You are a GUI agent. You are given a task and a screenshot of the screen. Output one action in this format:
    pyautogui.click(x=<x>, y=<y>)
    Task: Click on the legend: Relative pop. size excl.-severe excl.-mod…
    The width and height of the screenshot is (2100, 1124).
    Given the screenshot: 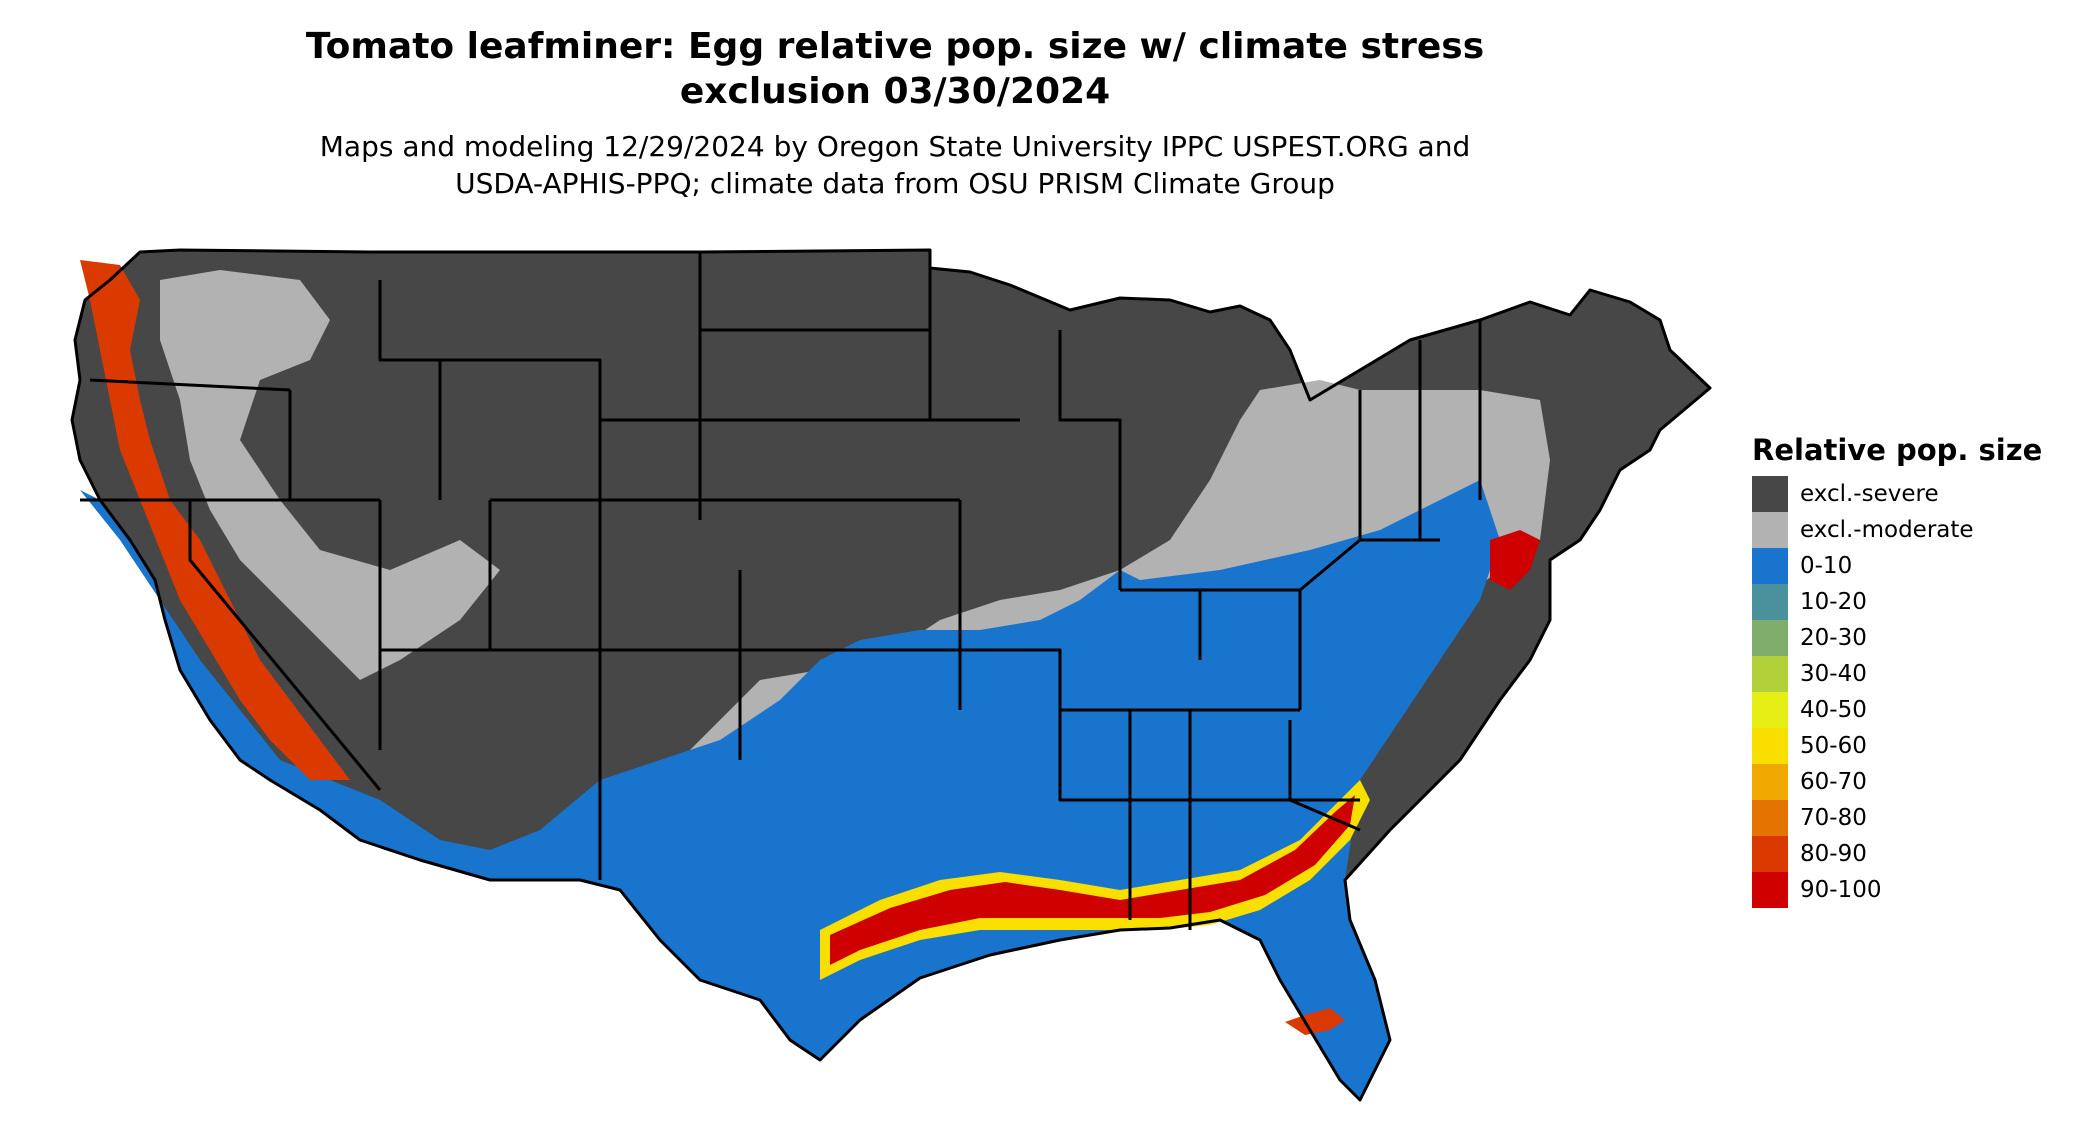 What is the action you would take?
    pyautogui.click(x=1912, y=670)
    